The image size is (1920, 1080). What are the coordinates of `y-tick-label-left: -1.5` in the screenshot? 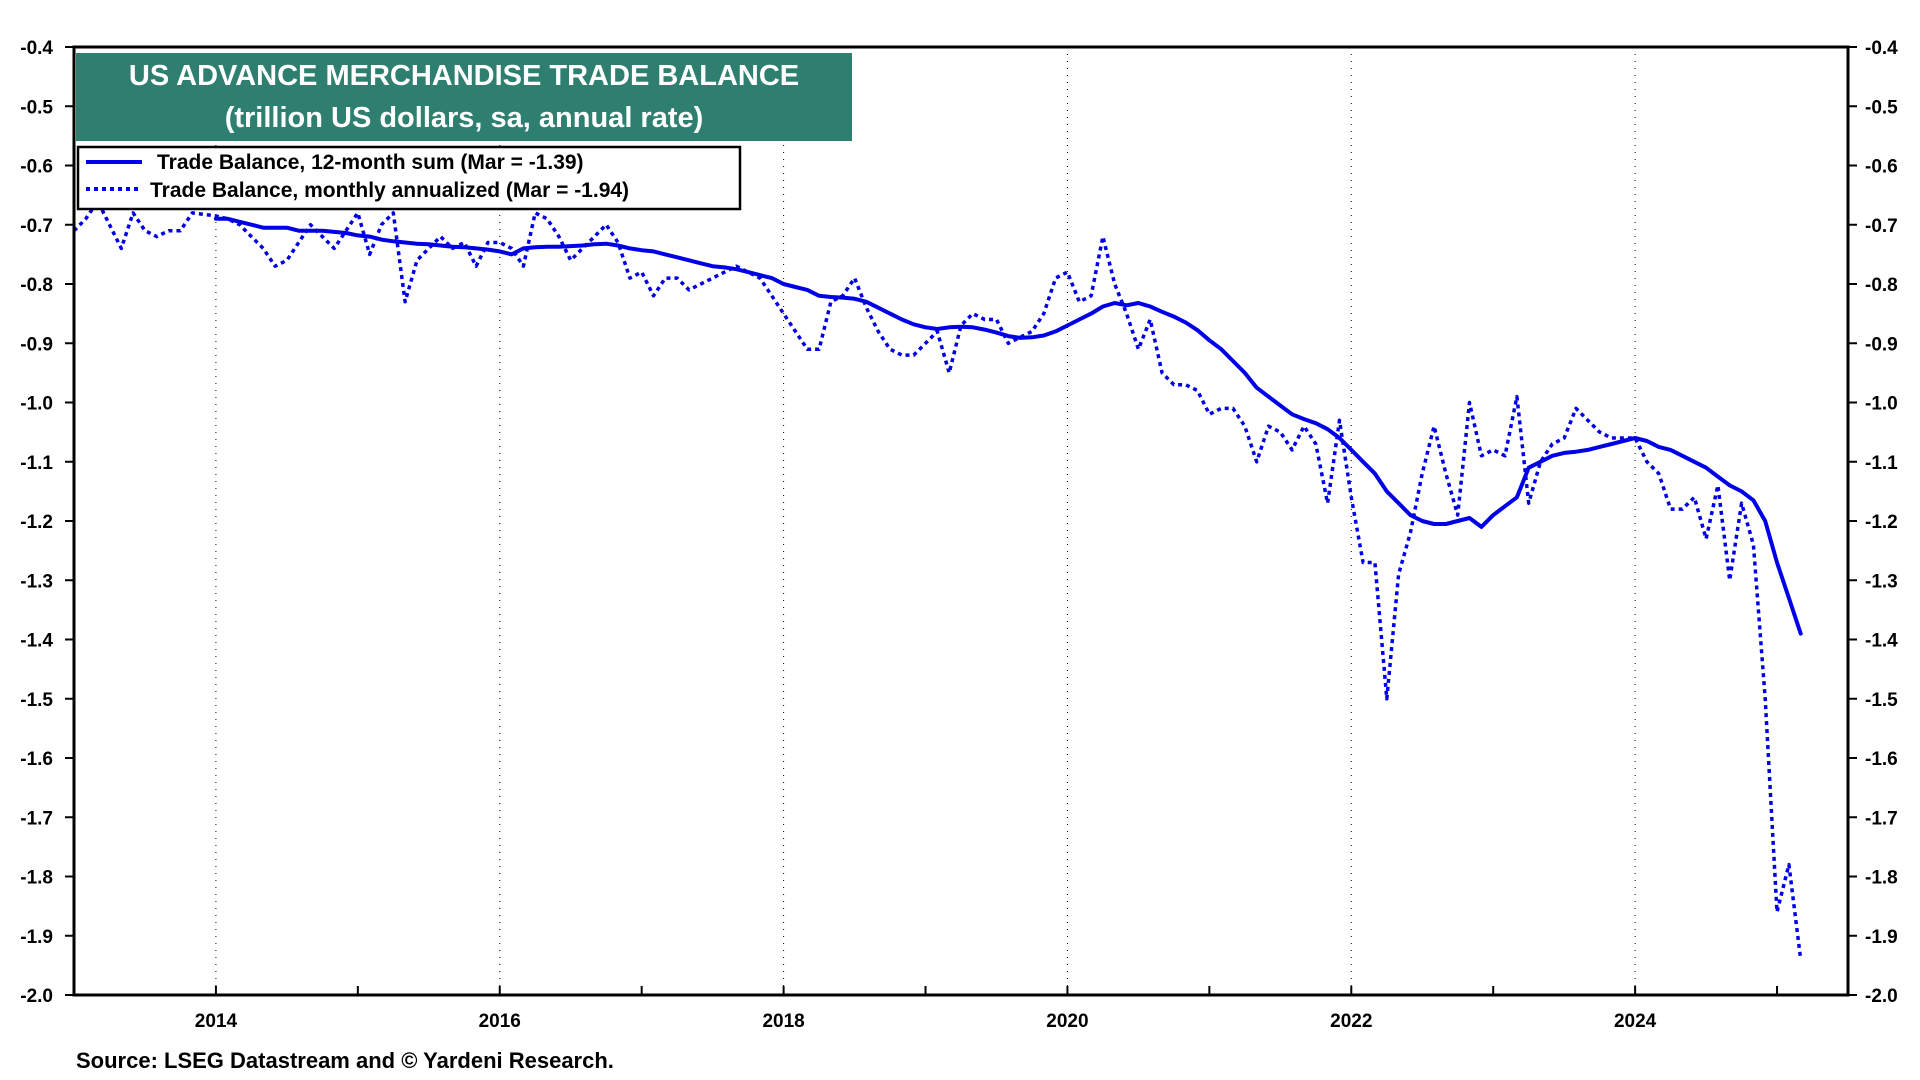 It's located at (36, 700).